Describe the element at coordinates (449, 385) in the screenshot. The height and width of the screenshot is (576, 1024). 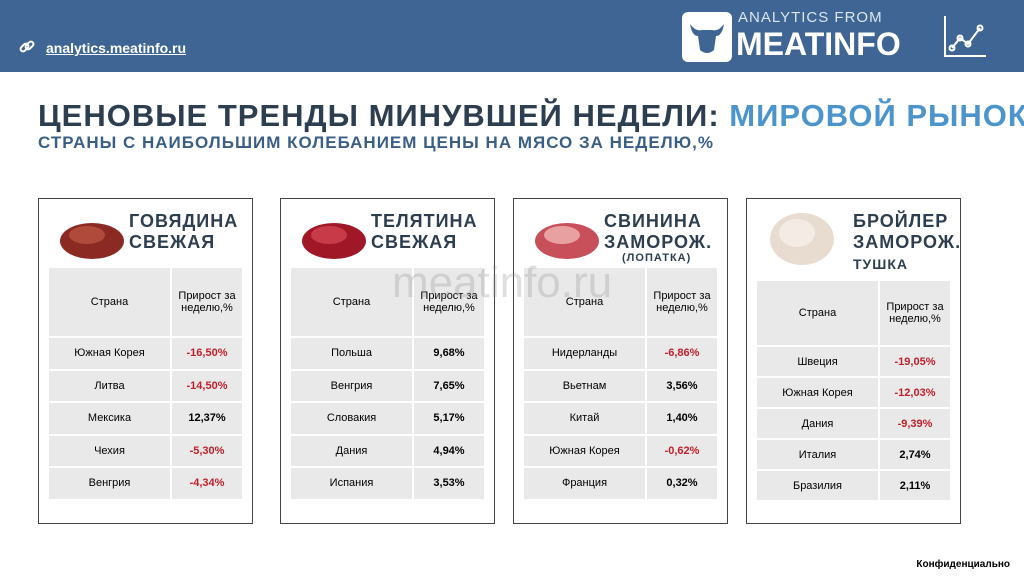
I see `change-cell: 7,65%` at that location.